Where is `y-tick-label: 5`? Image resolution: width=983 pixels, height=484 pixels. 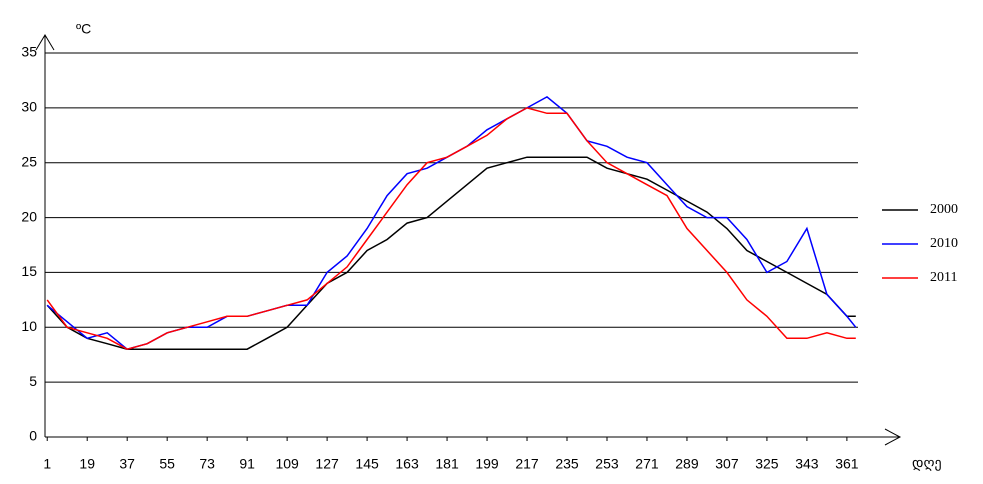
y-tick-label: 5 is located at coordinates (33, 381).